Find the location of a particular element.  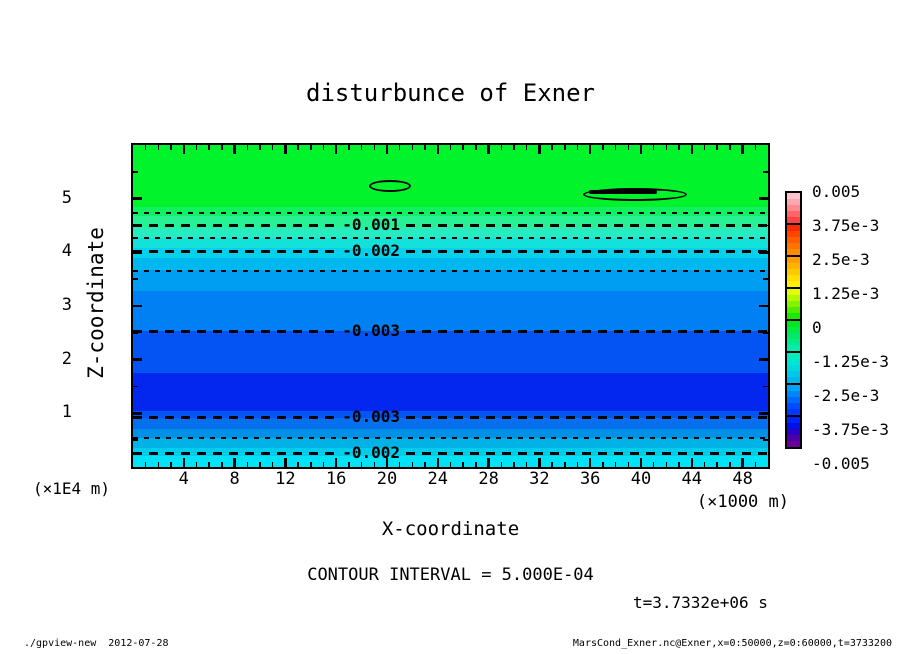

colorbar-tick-label: -1.25e-3 is located at coordinates (851, 361).